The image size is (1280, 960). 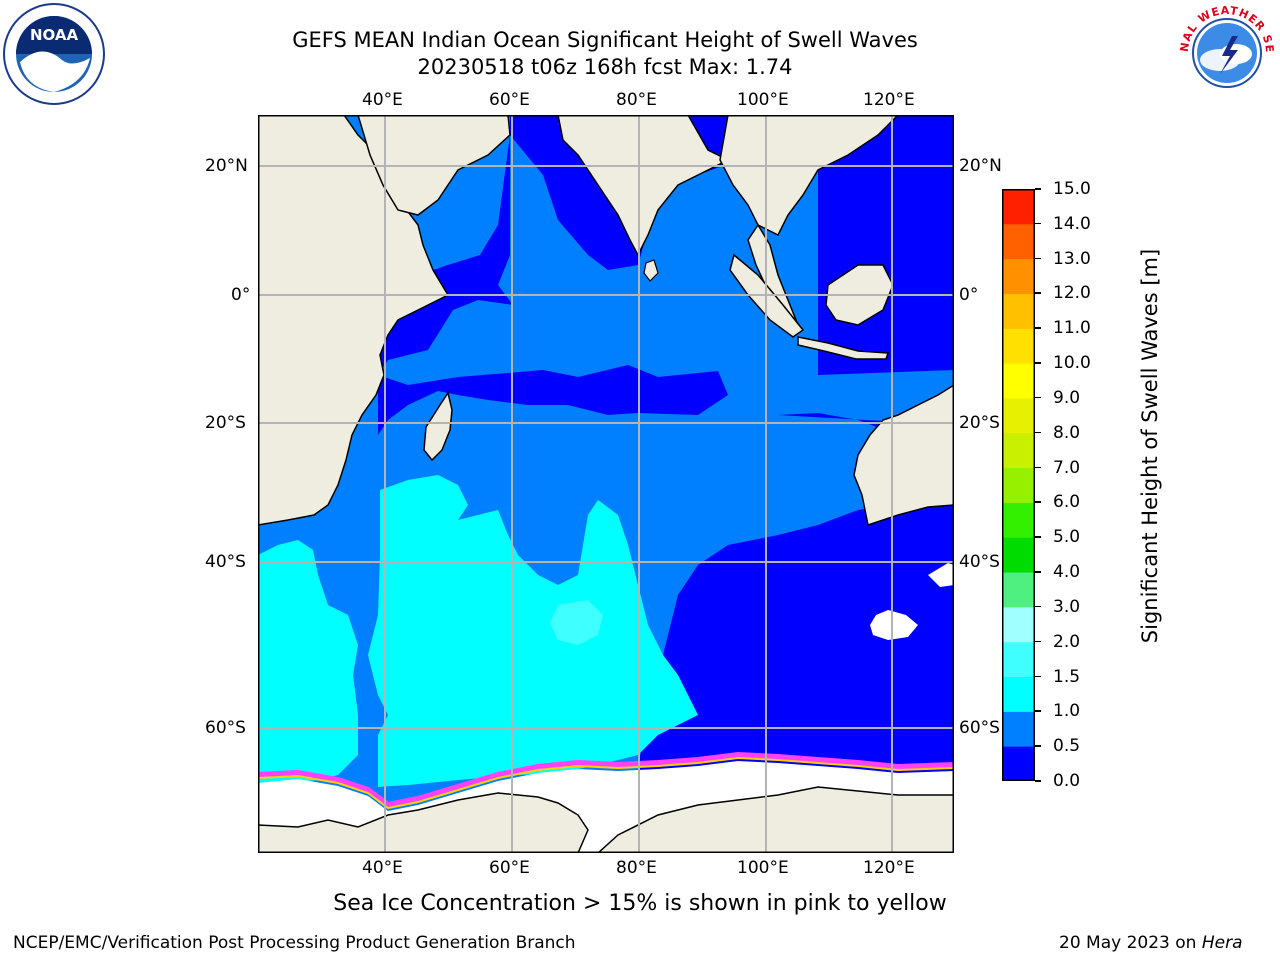 What do you see at coordinates (1072, 189) in the screenshot?
I see `colorbar-tick-label: 15.0` at bounding box center [1072, 189].